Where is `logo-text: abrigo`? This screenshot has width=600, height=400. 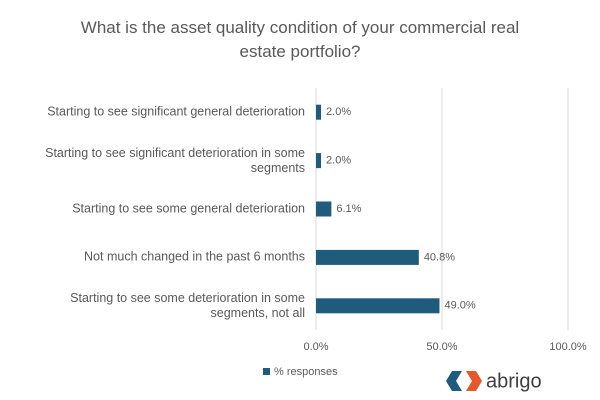
logo-text: abrigo is located at coordinates (514, 381).